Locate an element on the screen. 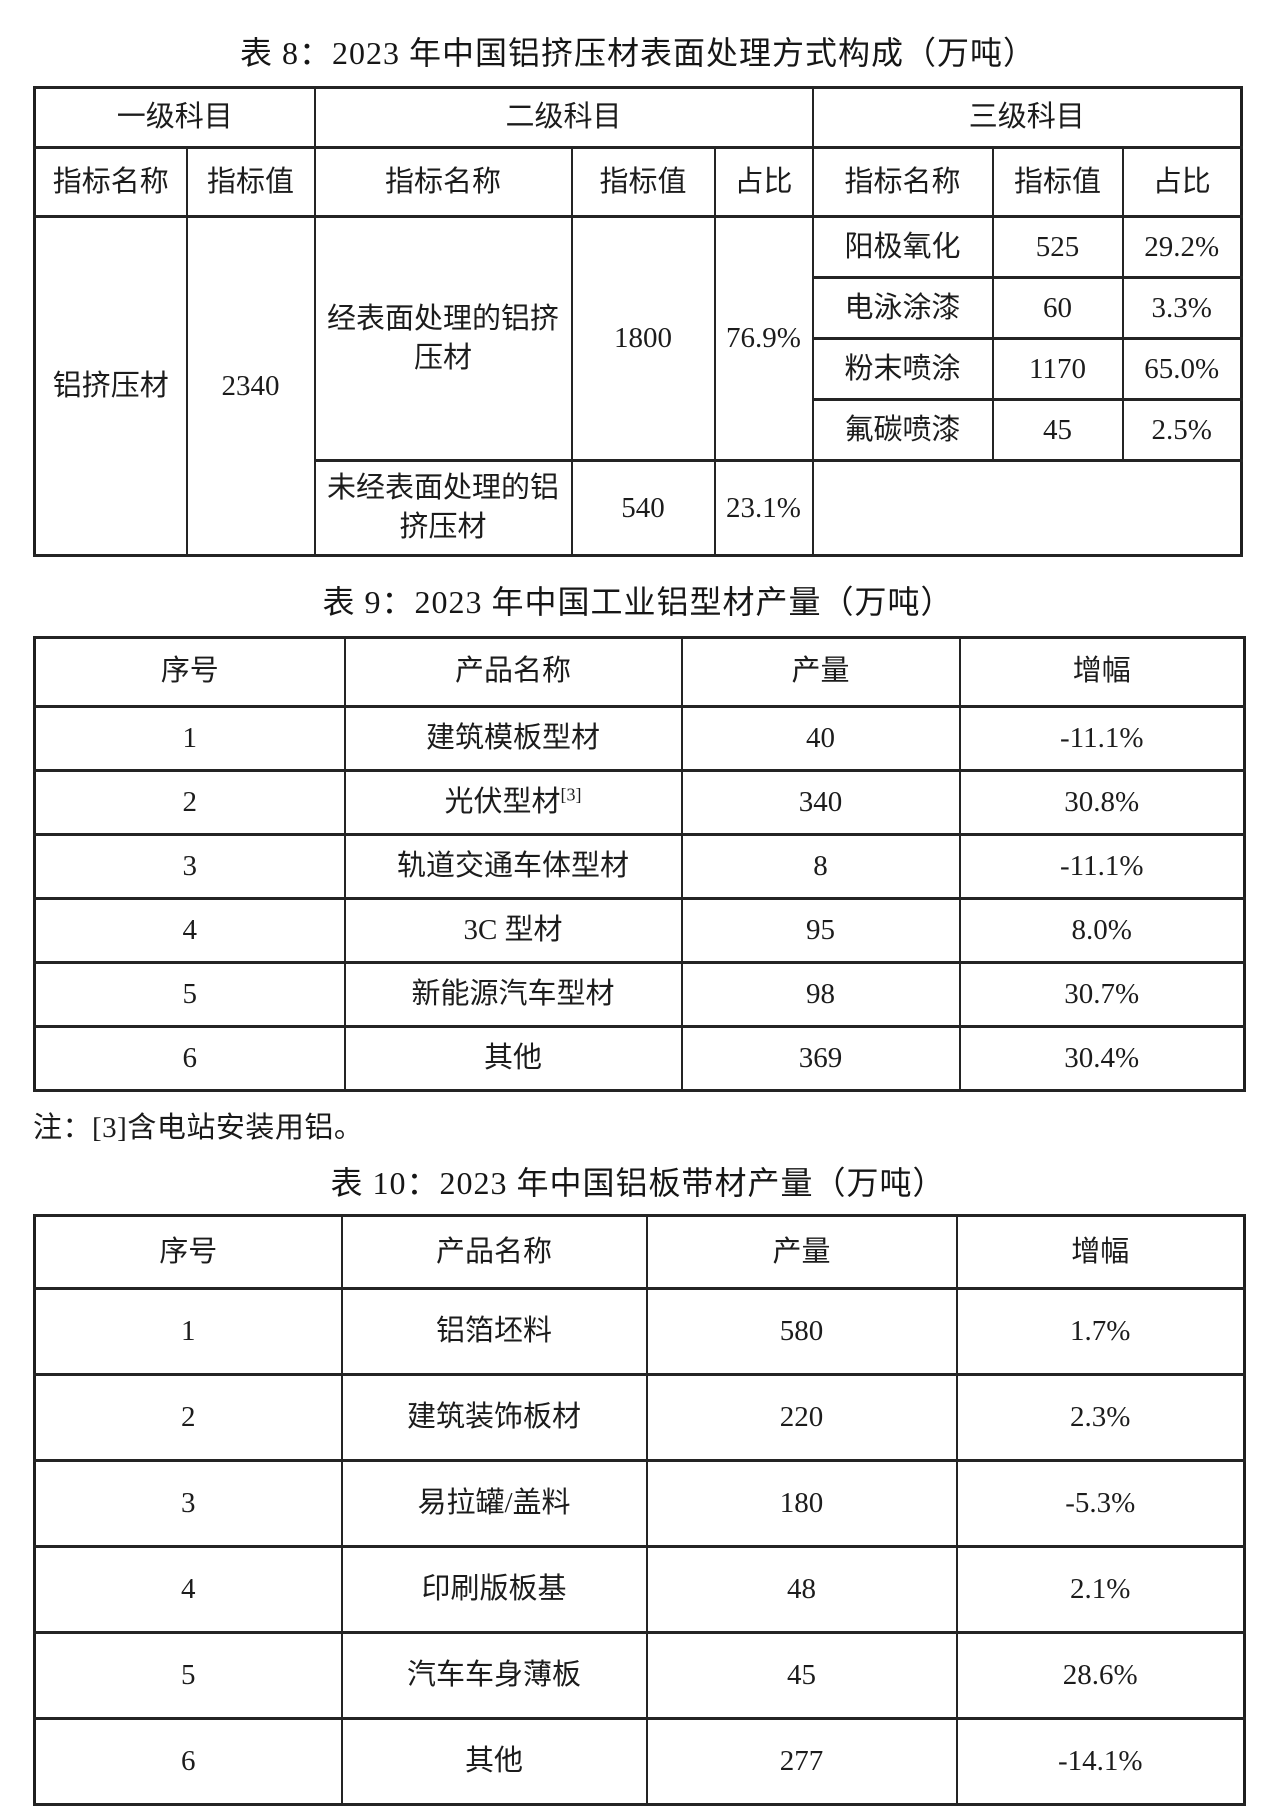 The image size is (1280, 1806). table8-row-untreated: 未经表面处理的铝挤压材 540 23.1% is located at coordinates (639, 508).